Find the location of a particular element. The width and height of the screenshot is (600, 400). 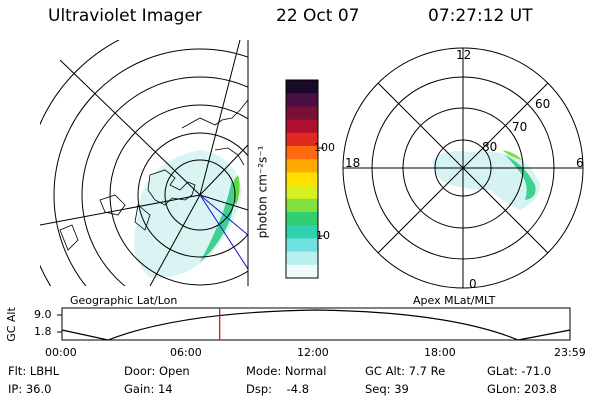

mlt-label-12: 12 is located at coordinates (464, 55).